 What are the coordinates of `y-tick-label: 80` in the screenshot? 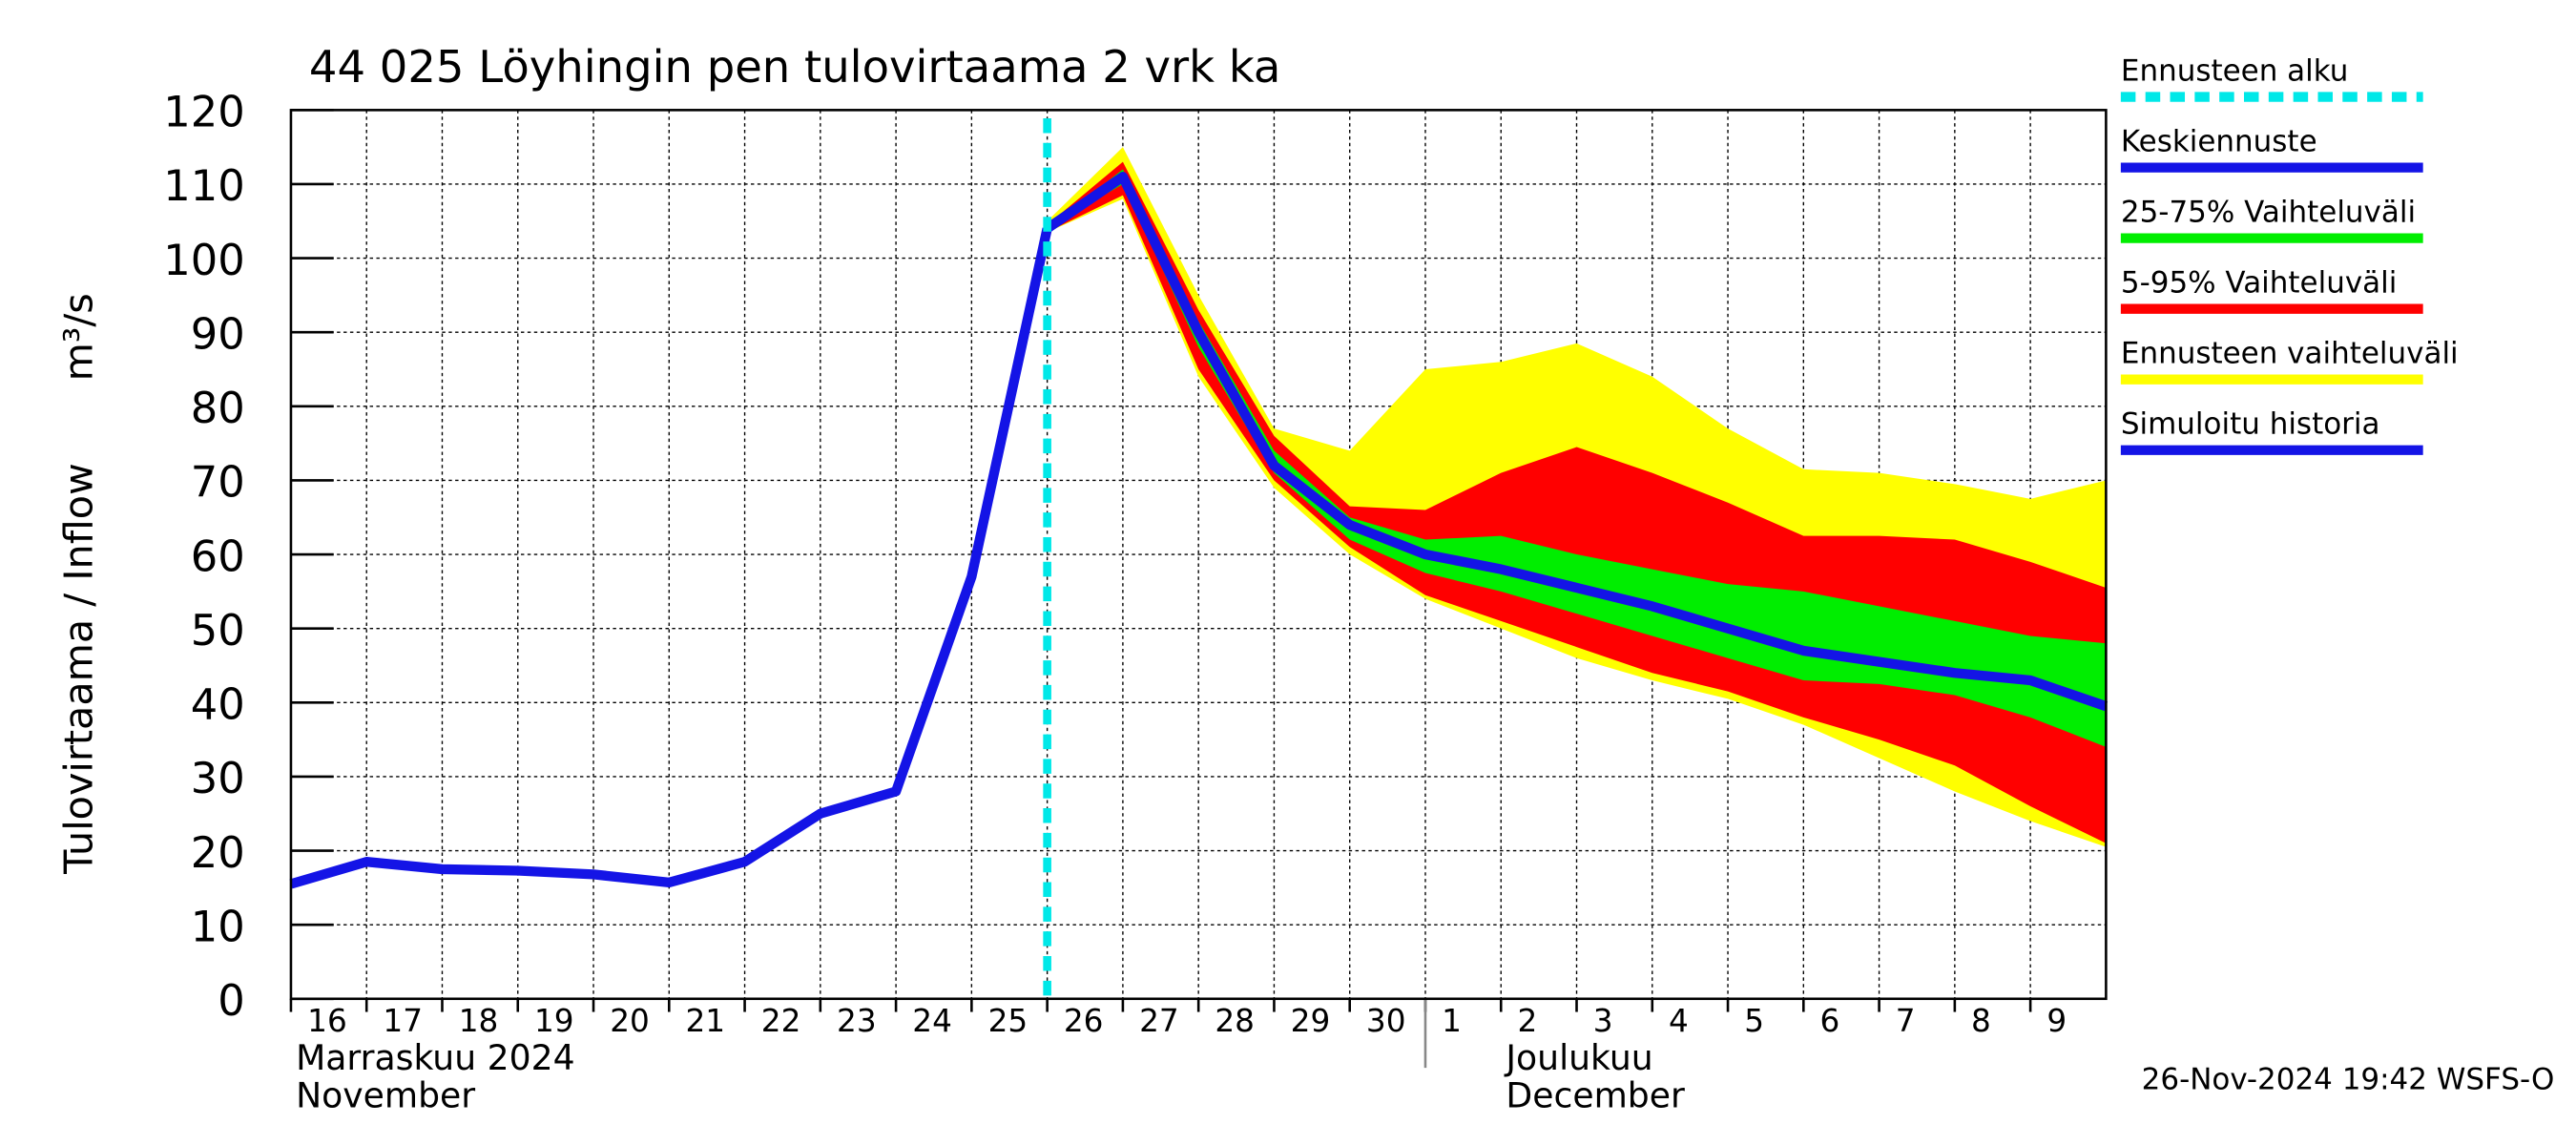 It's located at (218, 408).